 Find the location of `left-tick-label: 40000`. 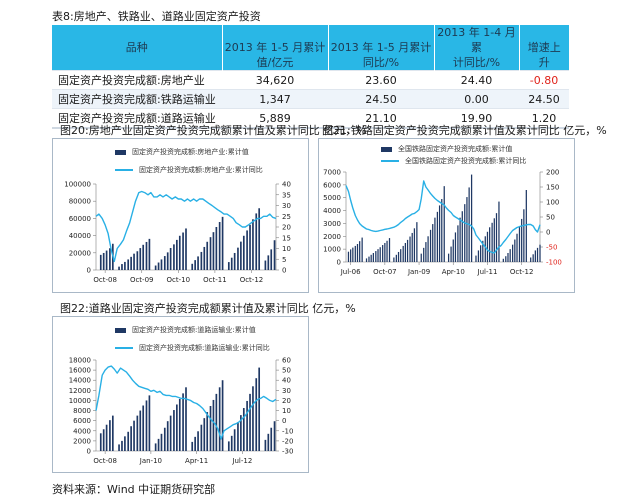

left-tick-label: 40000 is located at coordinates (80, 236).